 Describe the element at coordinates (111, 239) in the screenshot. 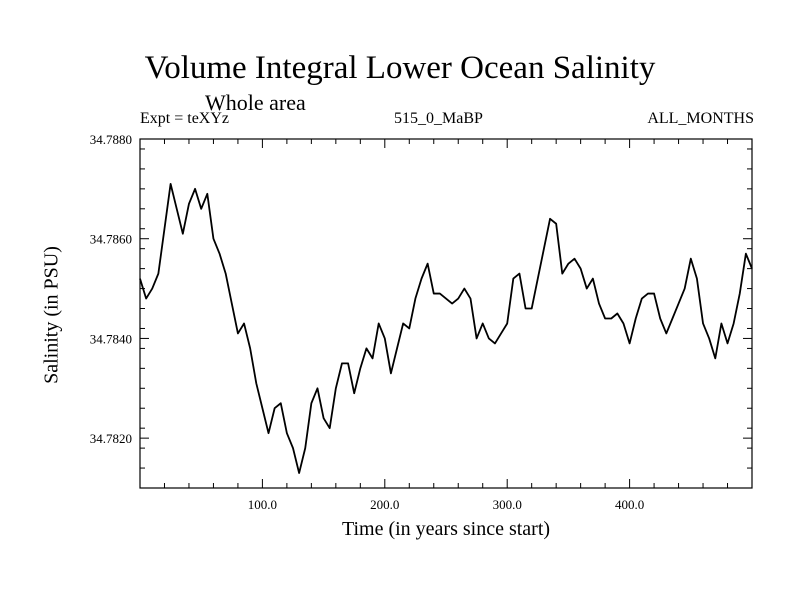

I see `y-tick-label: 34.7860` at that location.